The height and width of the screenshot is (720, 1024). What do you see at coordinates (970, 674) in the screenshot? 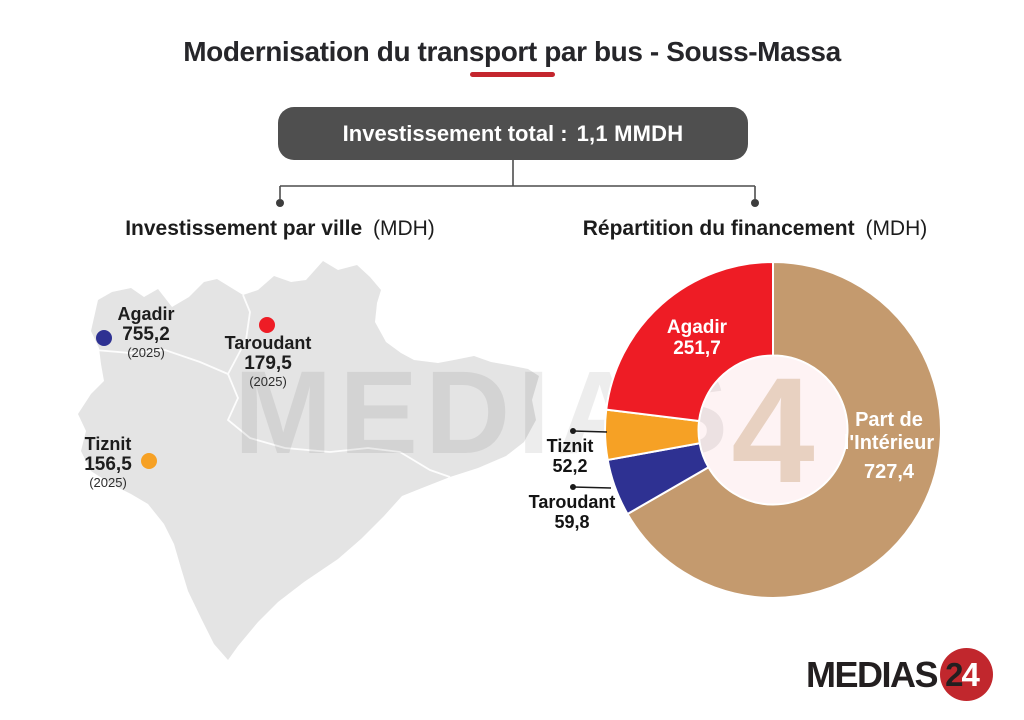
I see `medias24-logo-digit-4: 4` at bounding box center [970, 674].